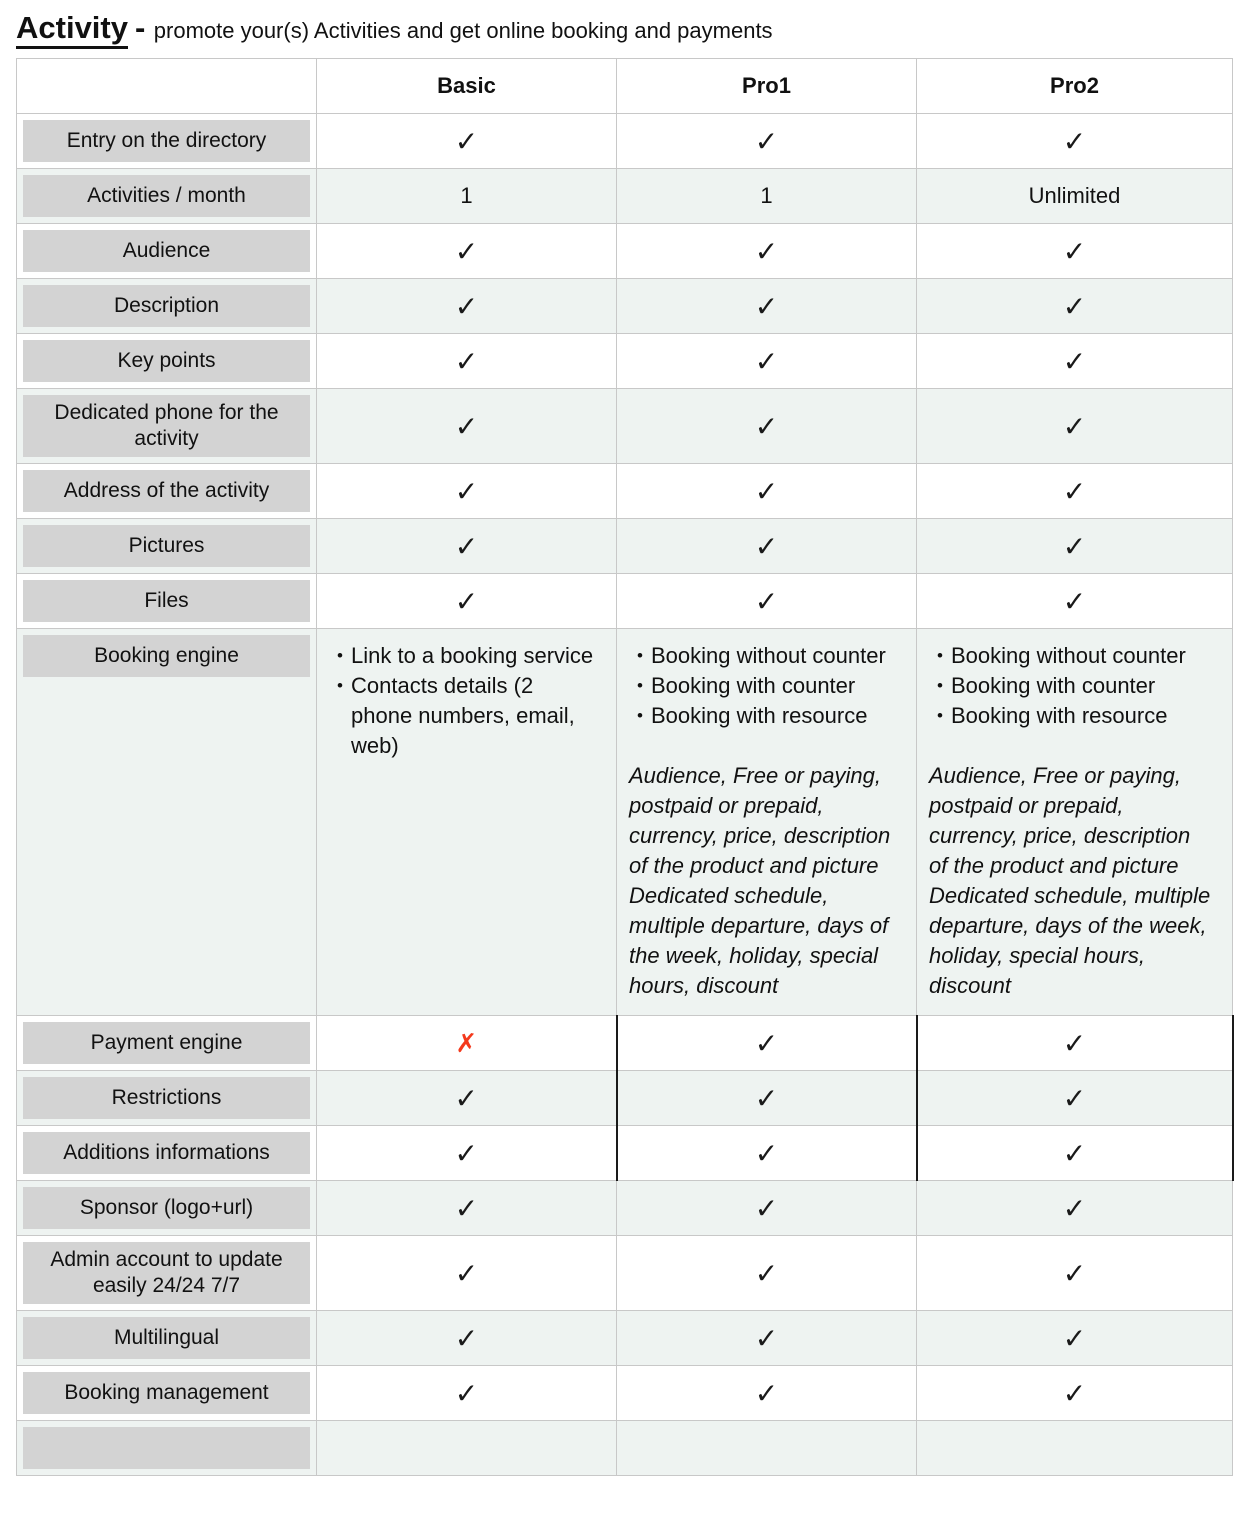 Image resolution: width=1250 pixels, height=1530 pixels. What do you see at coordinates (166, 1338) in the screenshot?
I see `row-label-cell: Multilingual` at bounding box center [166, 1338].